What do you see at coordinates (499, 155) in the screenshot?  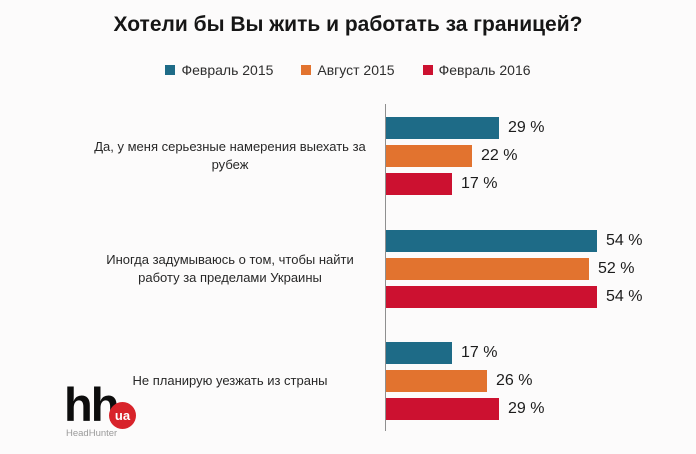 I see `bar-value-label: 22 %` at bounding box center [499, 155].